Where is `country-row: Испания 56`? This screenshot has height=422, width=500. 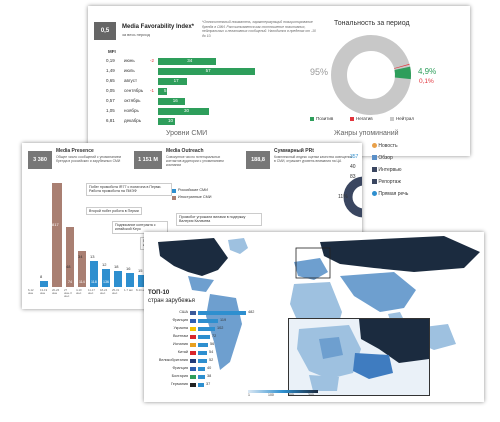
country-row: Испания 56 is located at coordinates (198, 345).